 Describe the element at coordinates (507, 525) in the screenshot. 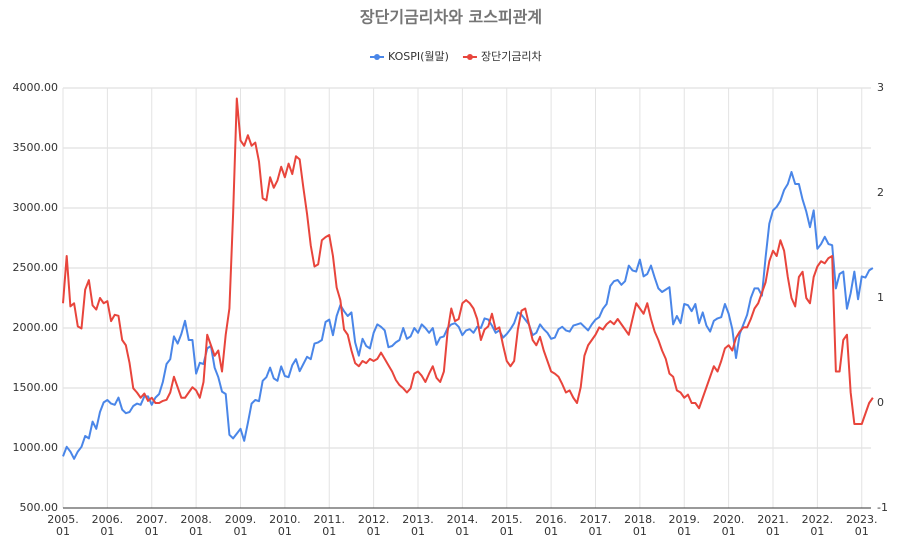

I see `x-tick-label: 2015. 01` at that location.